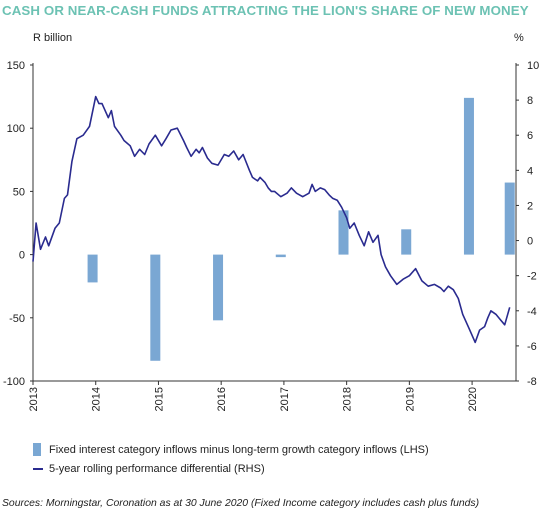 The height and width of the screenshot is (524, 553). Describe the element at coordinates (22, 256) in the screenshot. I see `left-tick-label: 0` at that location.